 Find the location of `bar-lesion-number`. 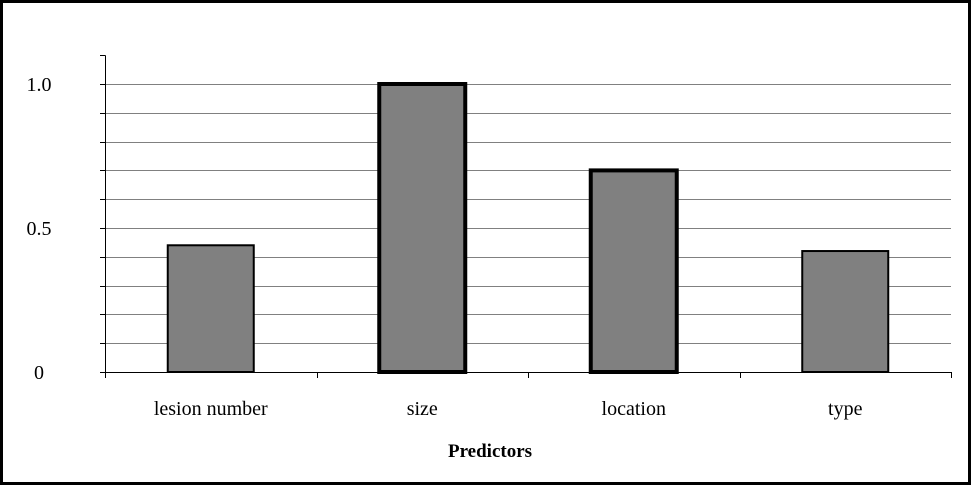

bar-lesion-number is located at coordinates (210, 308).